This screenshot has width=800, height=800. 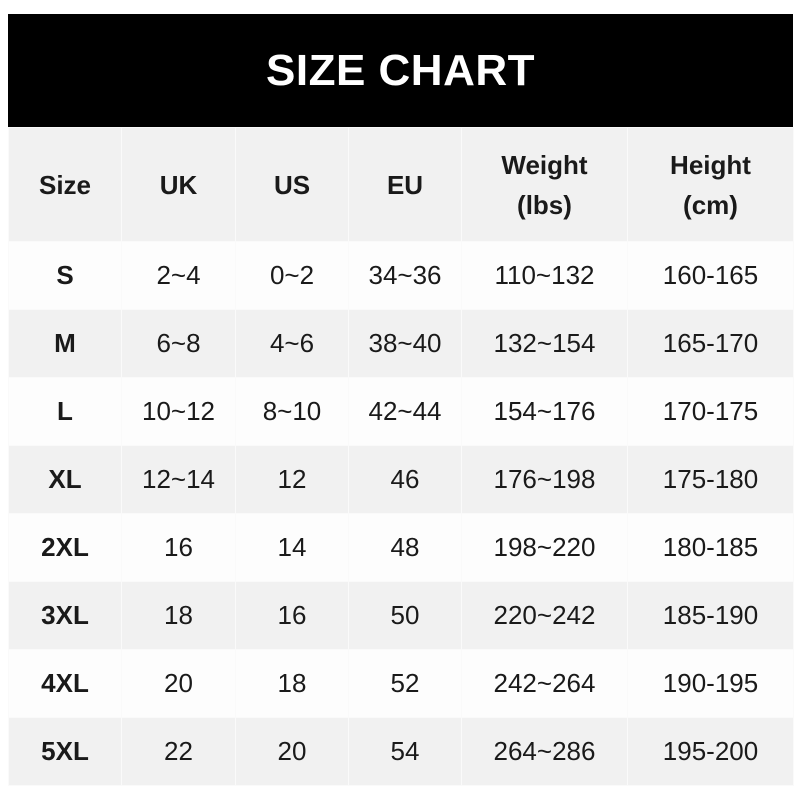 What do you see at coordinates (65, 479) in the screenshot?
I see `cell-size: XL` at bounding box center [65, 479].